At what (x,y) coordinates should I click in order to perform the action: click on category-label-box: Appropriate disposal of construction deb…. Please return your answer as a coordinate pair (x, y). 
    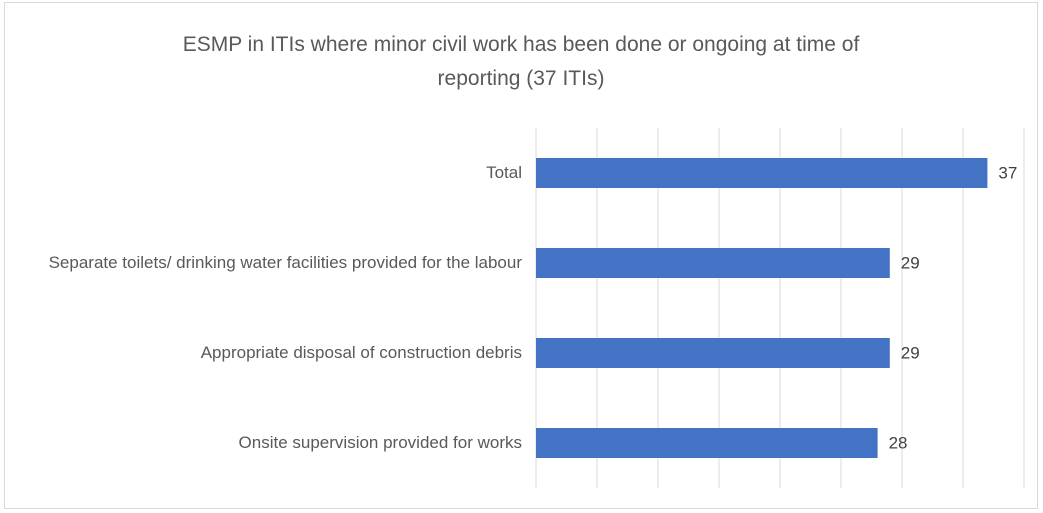
    Looking at the image, I should click on (267, 353).